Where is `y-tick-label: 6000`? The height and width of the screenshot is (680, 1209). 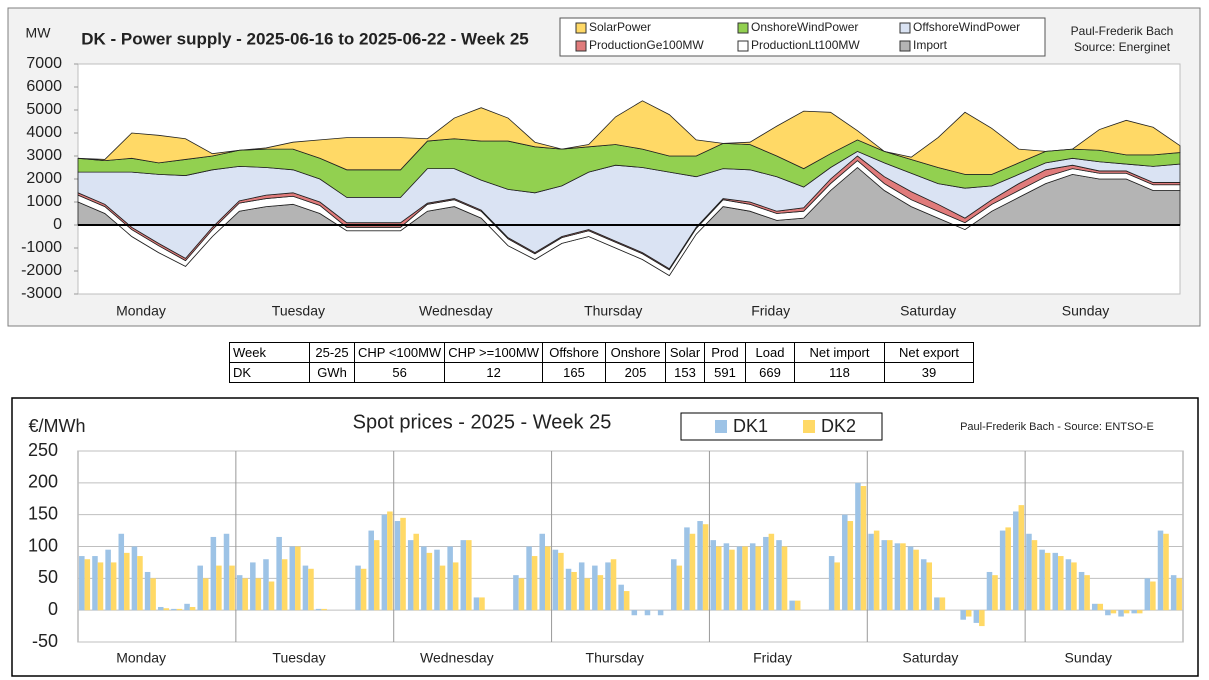
y-tick-label: 6000 is located at coordinates (44, 86).